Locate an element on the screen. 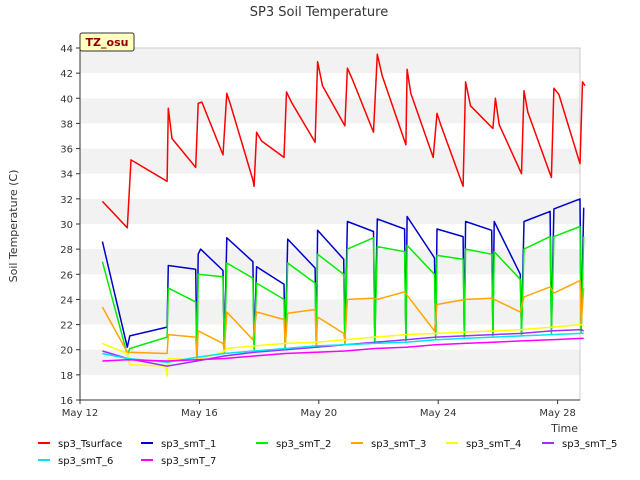 The height and width of the screenshot is (480, 640). legend-item-sp3-smT-3: sp3_smT_3 is located at coordinates (388, 444).